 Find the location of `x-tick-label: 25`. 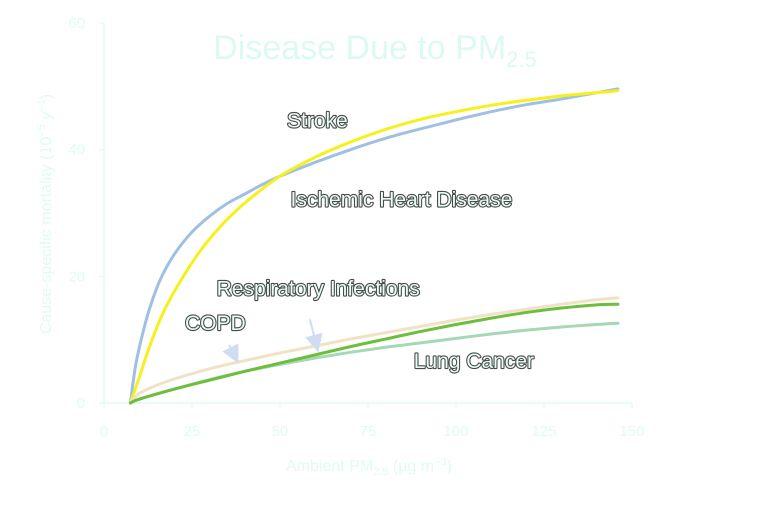

x-tick-label: 25 is located at coordinates (192, 431).